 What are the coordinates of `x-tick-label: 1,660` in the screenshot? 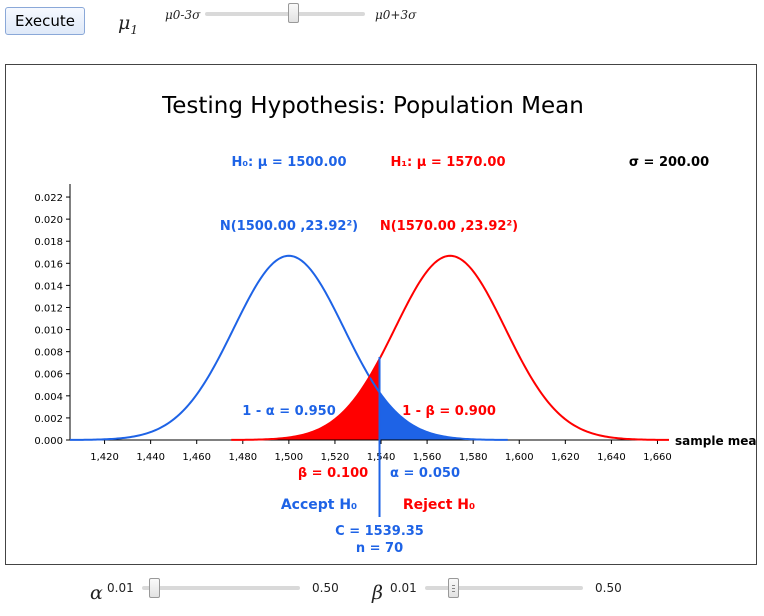 It's located at (657, 457).